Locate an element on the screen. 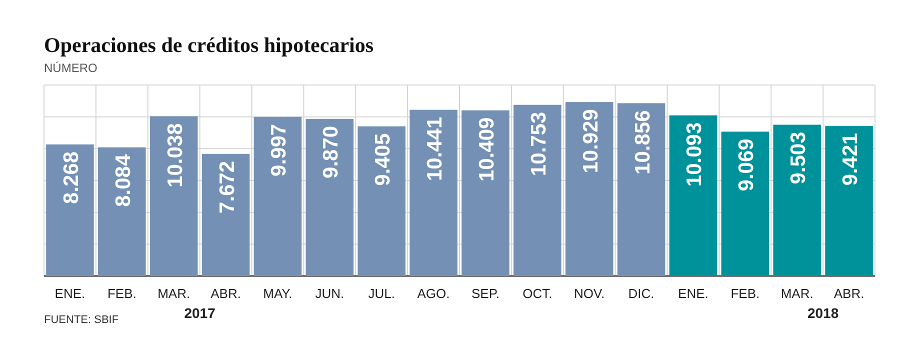  text: 2017 is located at coordinates (200, 313).